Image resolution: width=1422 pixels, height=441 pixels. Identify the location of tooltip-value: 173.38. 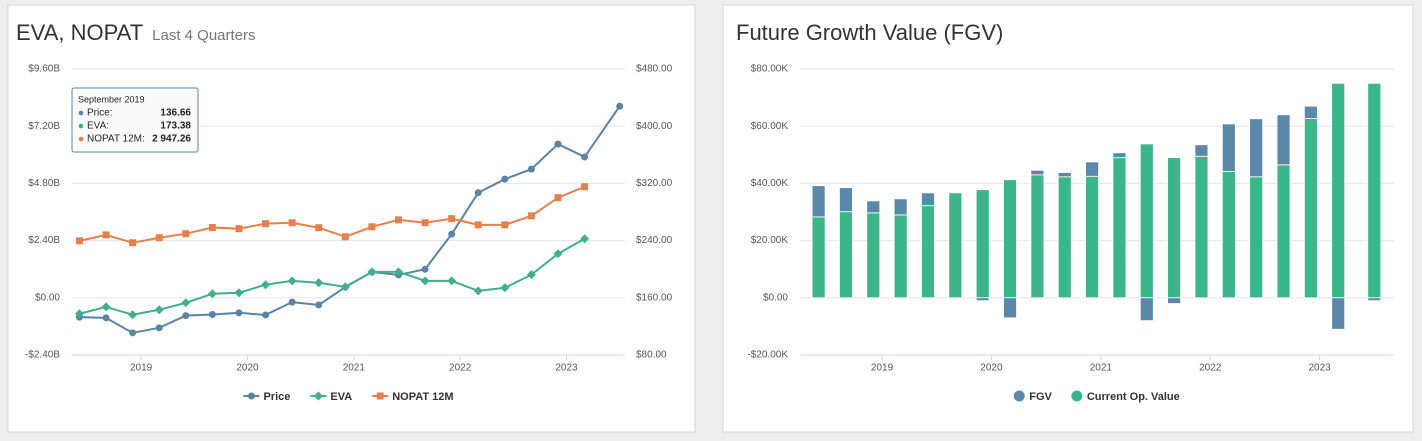
(175, 126).